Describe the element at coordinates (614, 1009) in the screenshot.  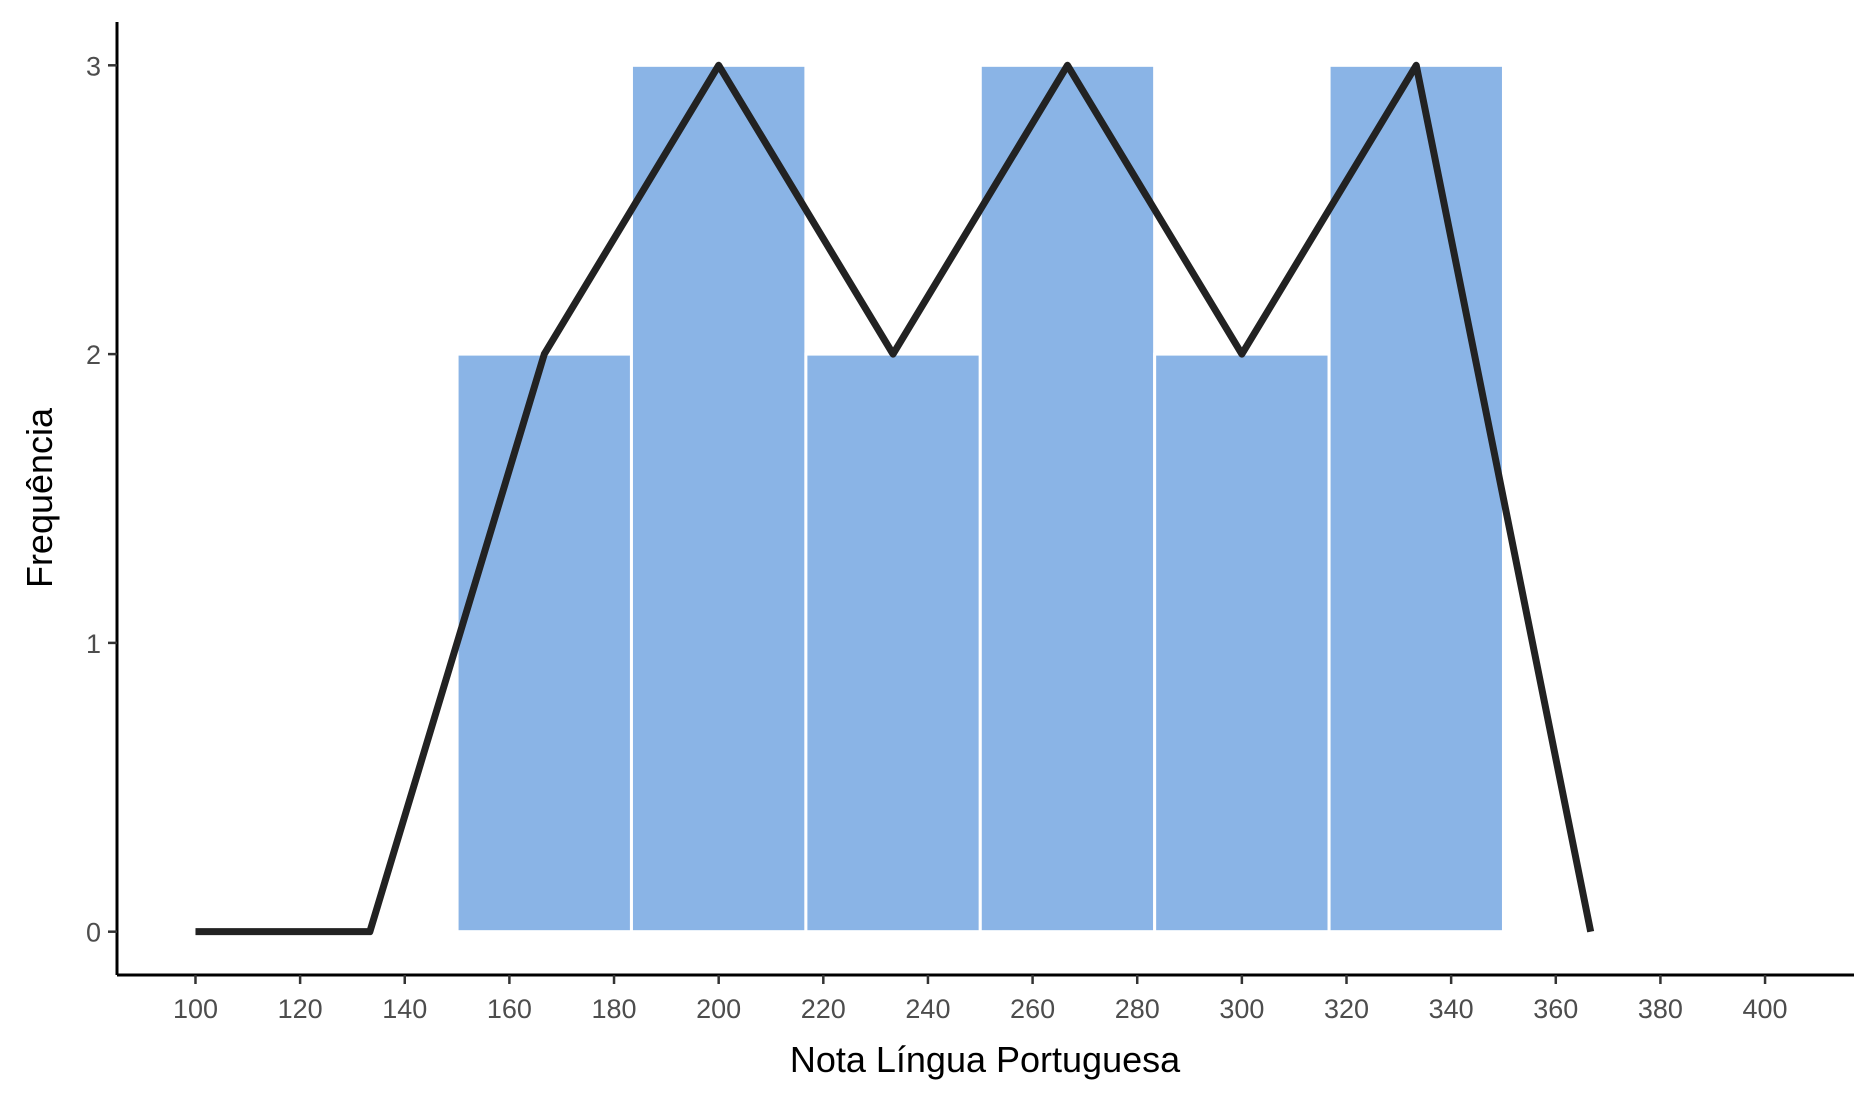
I see `x-tick-label: 180` at that location.